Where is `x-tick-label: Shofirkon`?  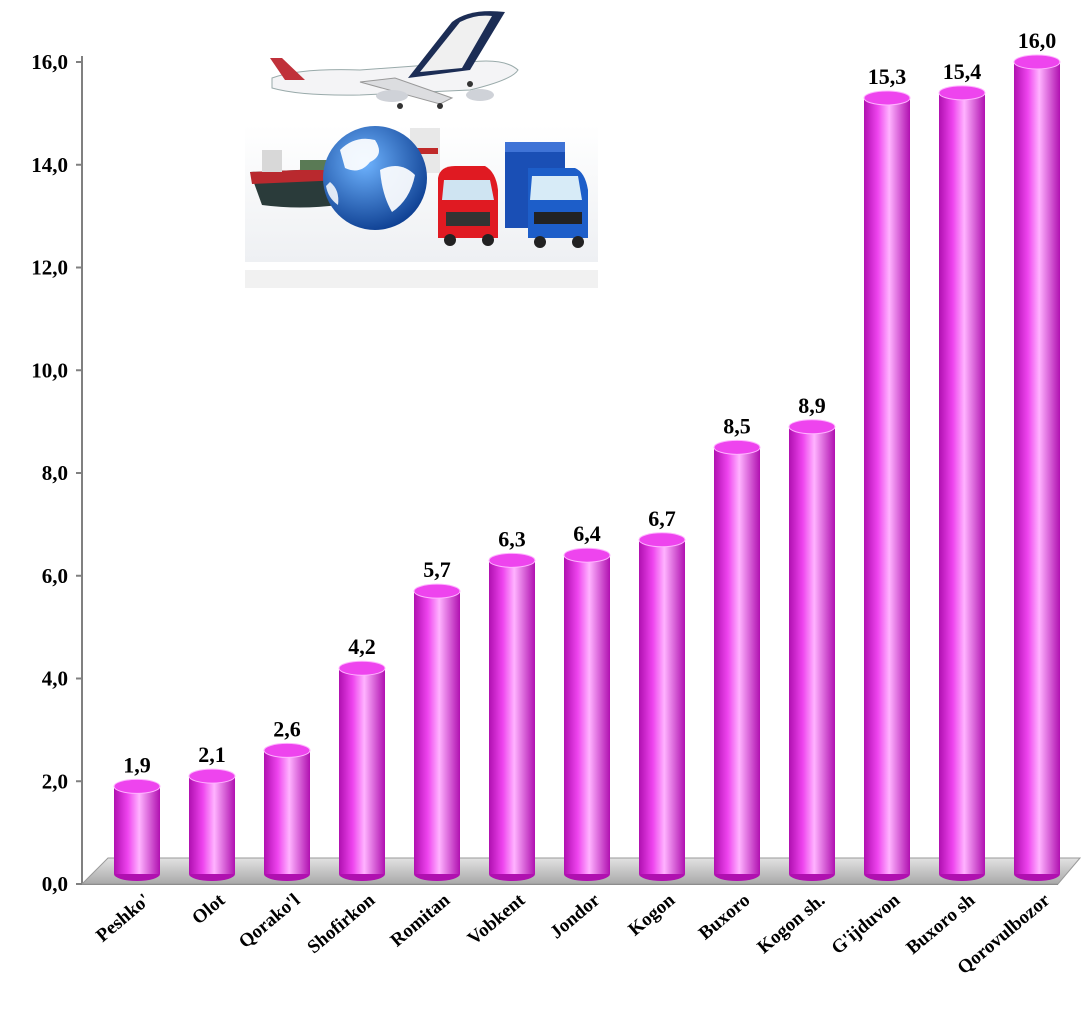 x-tick-label: Shofirkon is located at coordinates (341, 923).